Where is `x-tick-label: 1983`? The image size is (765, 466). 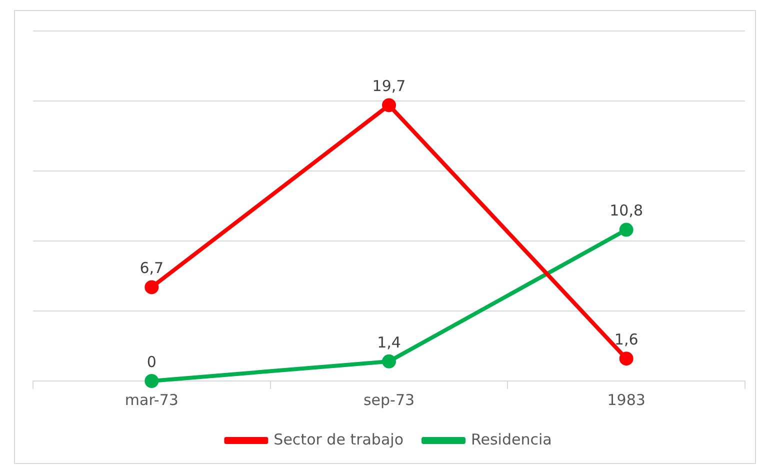
x-tick-label: 1983 is located at coordinates (626, 399).